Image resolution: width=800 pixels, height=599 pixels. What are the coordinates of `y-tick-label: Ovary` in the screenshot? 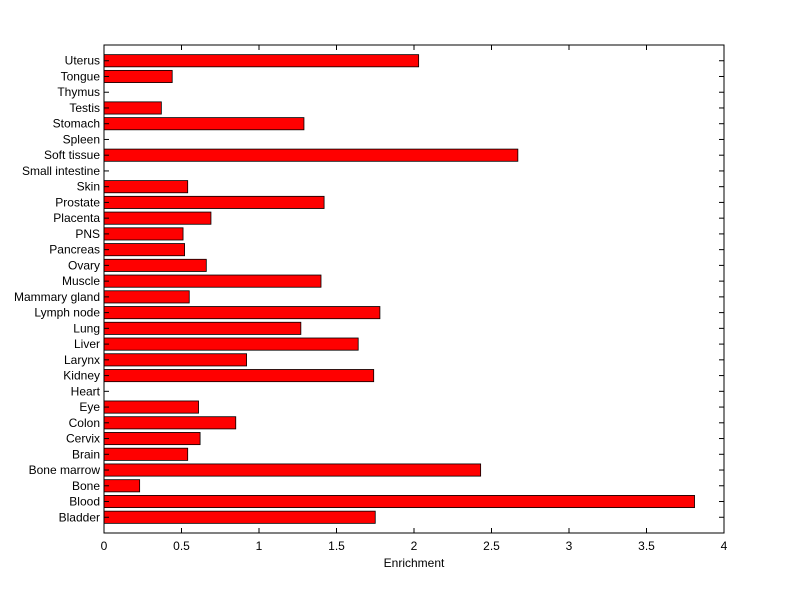 It's located at (84, 265).